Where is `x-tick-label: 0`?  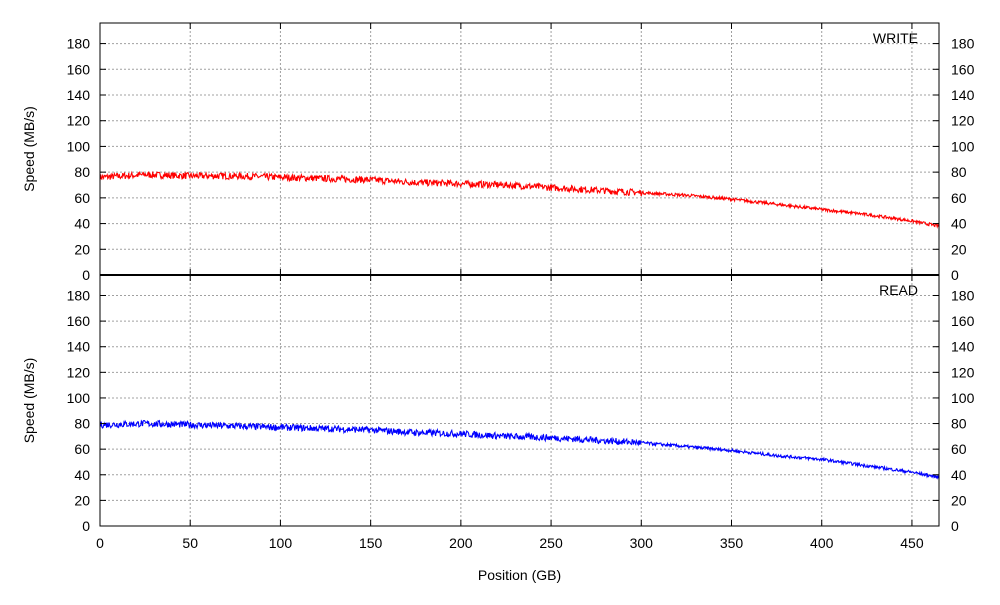
x-tick-label: 0 is located at coordinates (100, 543).